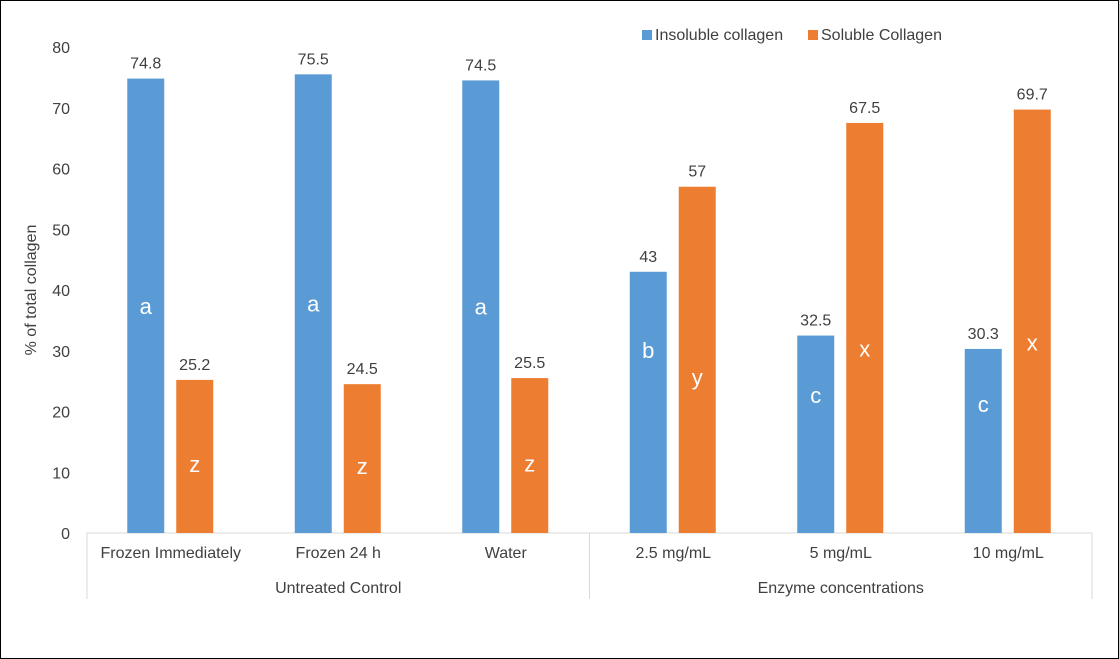 Image resolution: width=1119 pixels, height=659 pixels. I want to click on value-label: 25.2, so click(194, 365).